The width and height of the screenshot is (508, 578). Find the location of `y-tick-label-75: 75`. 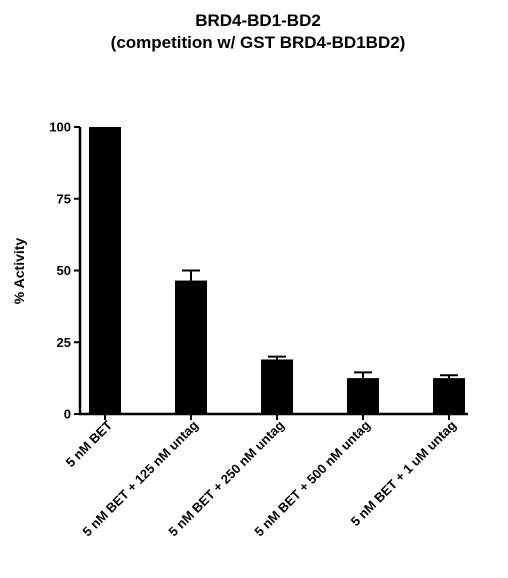

y-tick-label-75: 75 is located at coordinates (64, 198).